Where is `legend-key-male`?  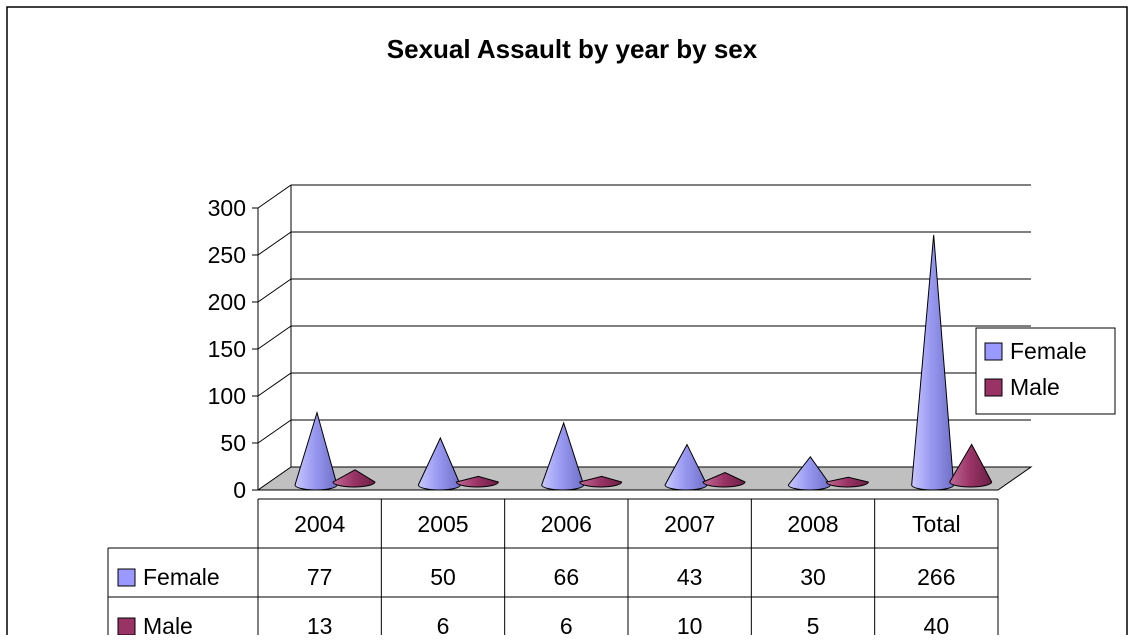
legend-key-male is located at coordinates (993, 387).